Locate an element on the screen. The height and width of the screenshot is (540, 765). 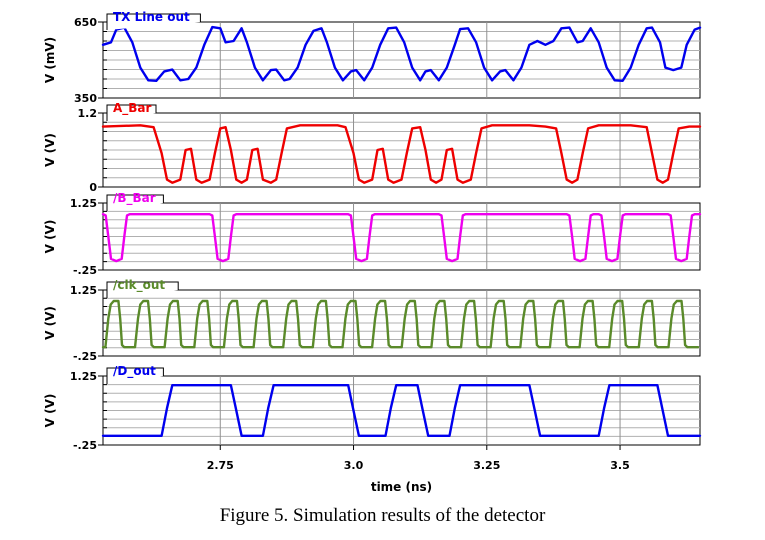
y-tick-label: 650 is located at coordinates (85, 22).